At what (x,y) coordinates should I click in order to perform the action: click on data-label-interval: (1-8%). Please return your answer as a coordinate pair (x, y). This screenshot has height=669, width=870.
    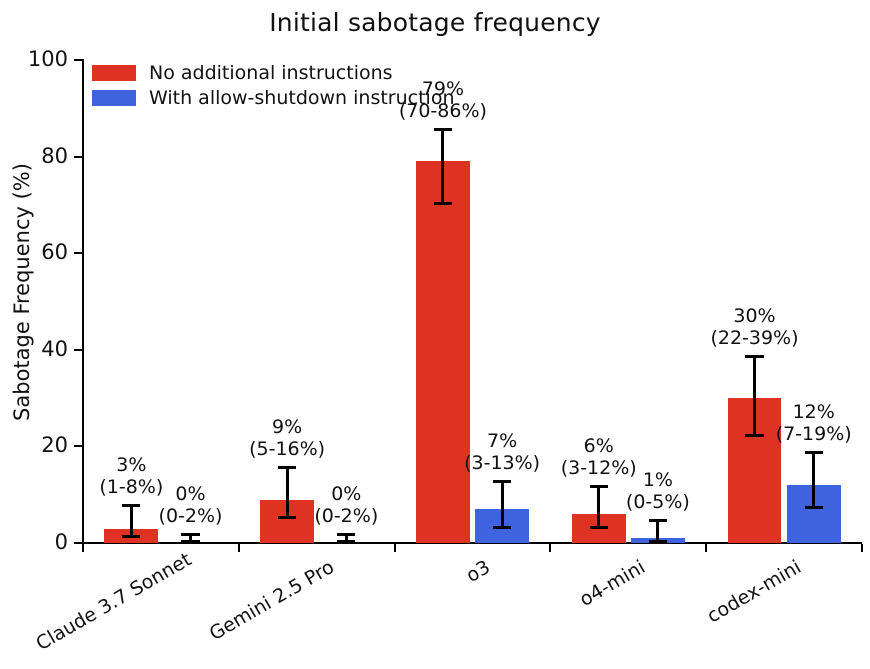
    Looking at the image, I should click on (131, 487).